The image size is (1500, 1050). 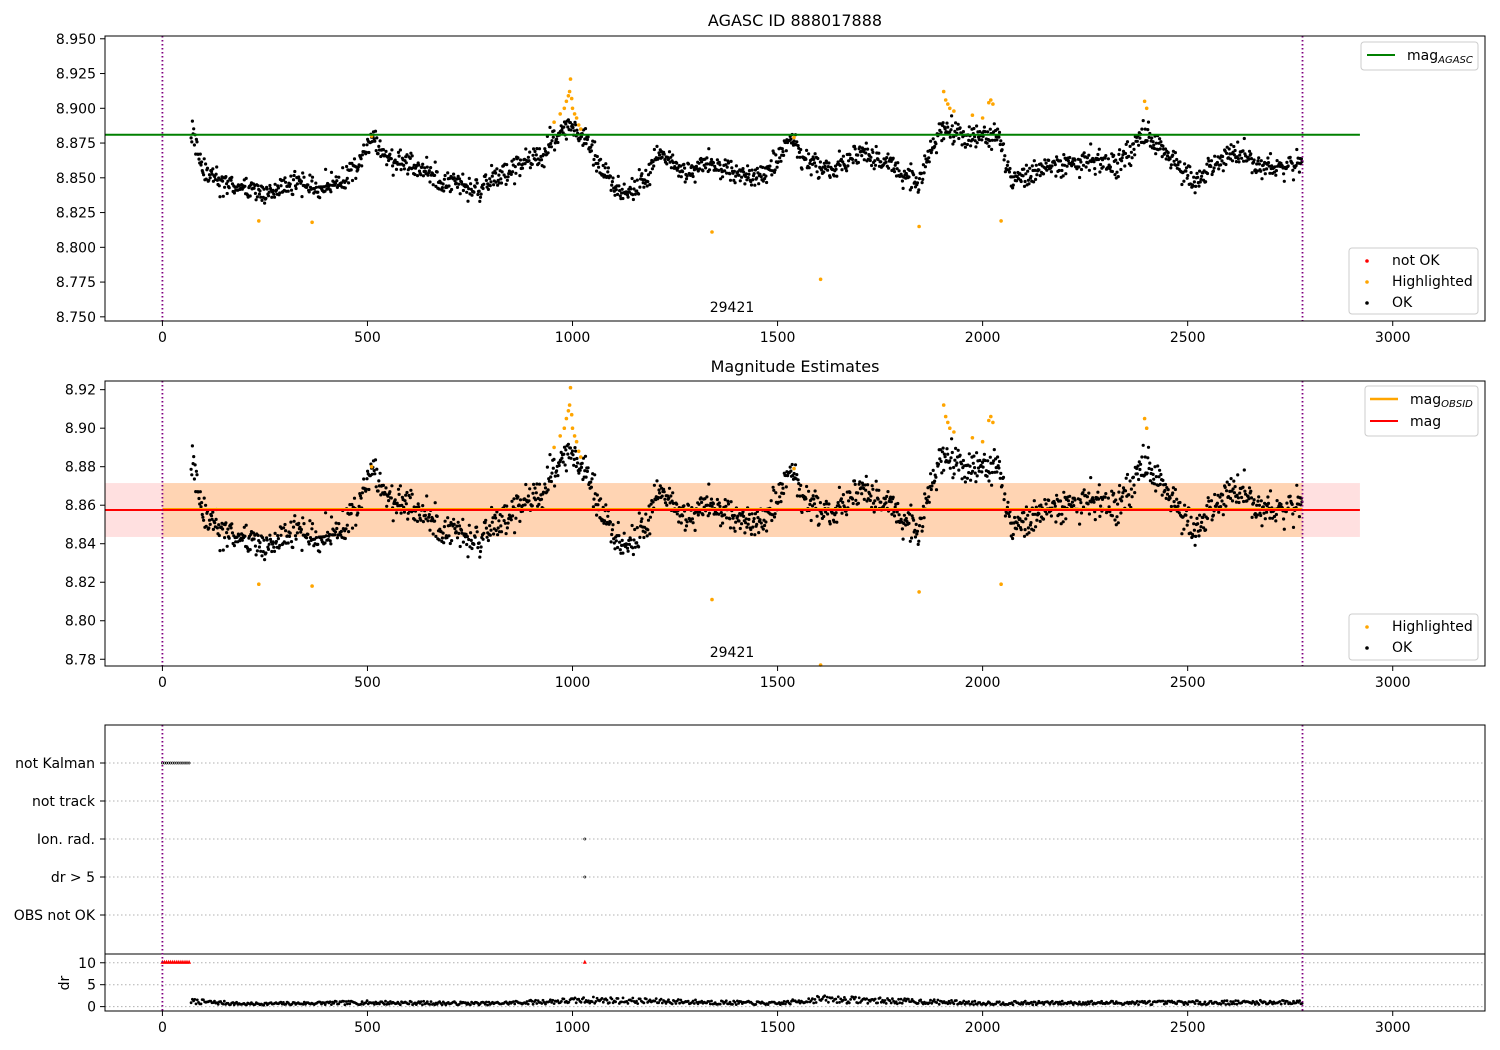 What do you see at coordinates (585, 839) in the screenshot?
I see `flag-point` at bounding box center [585, 839].